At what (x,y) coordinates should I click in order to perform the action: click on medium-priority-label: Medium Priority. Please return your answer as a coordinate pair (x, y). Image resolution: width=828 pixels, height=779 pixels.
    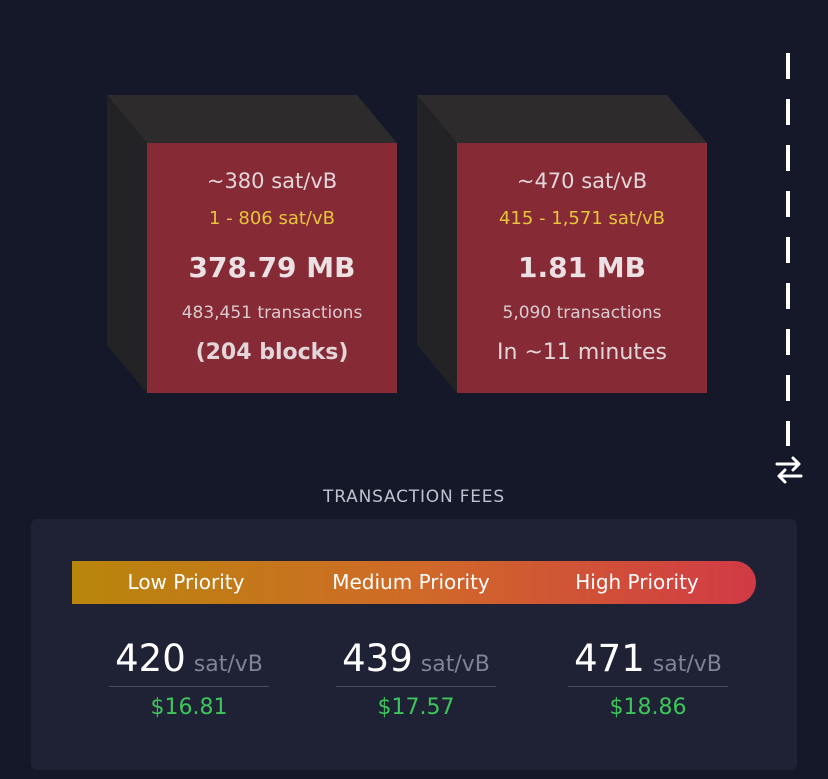
    Looking at the image, I should click on (411, 582).